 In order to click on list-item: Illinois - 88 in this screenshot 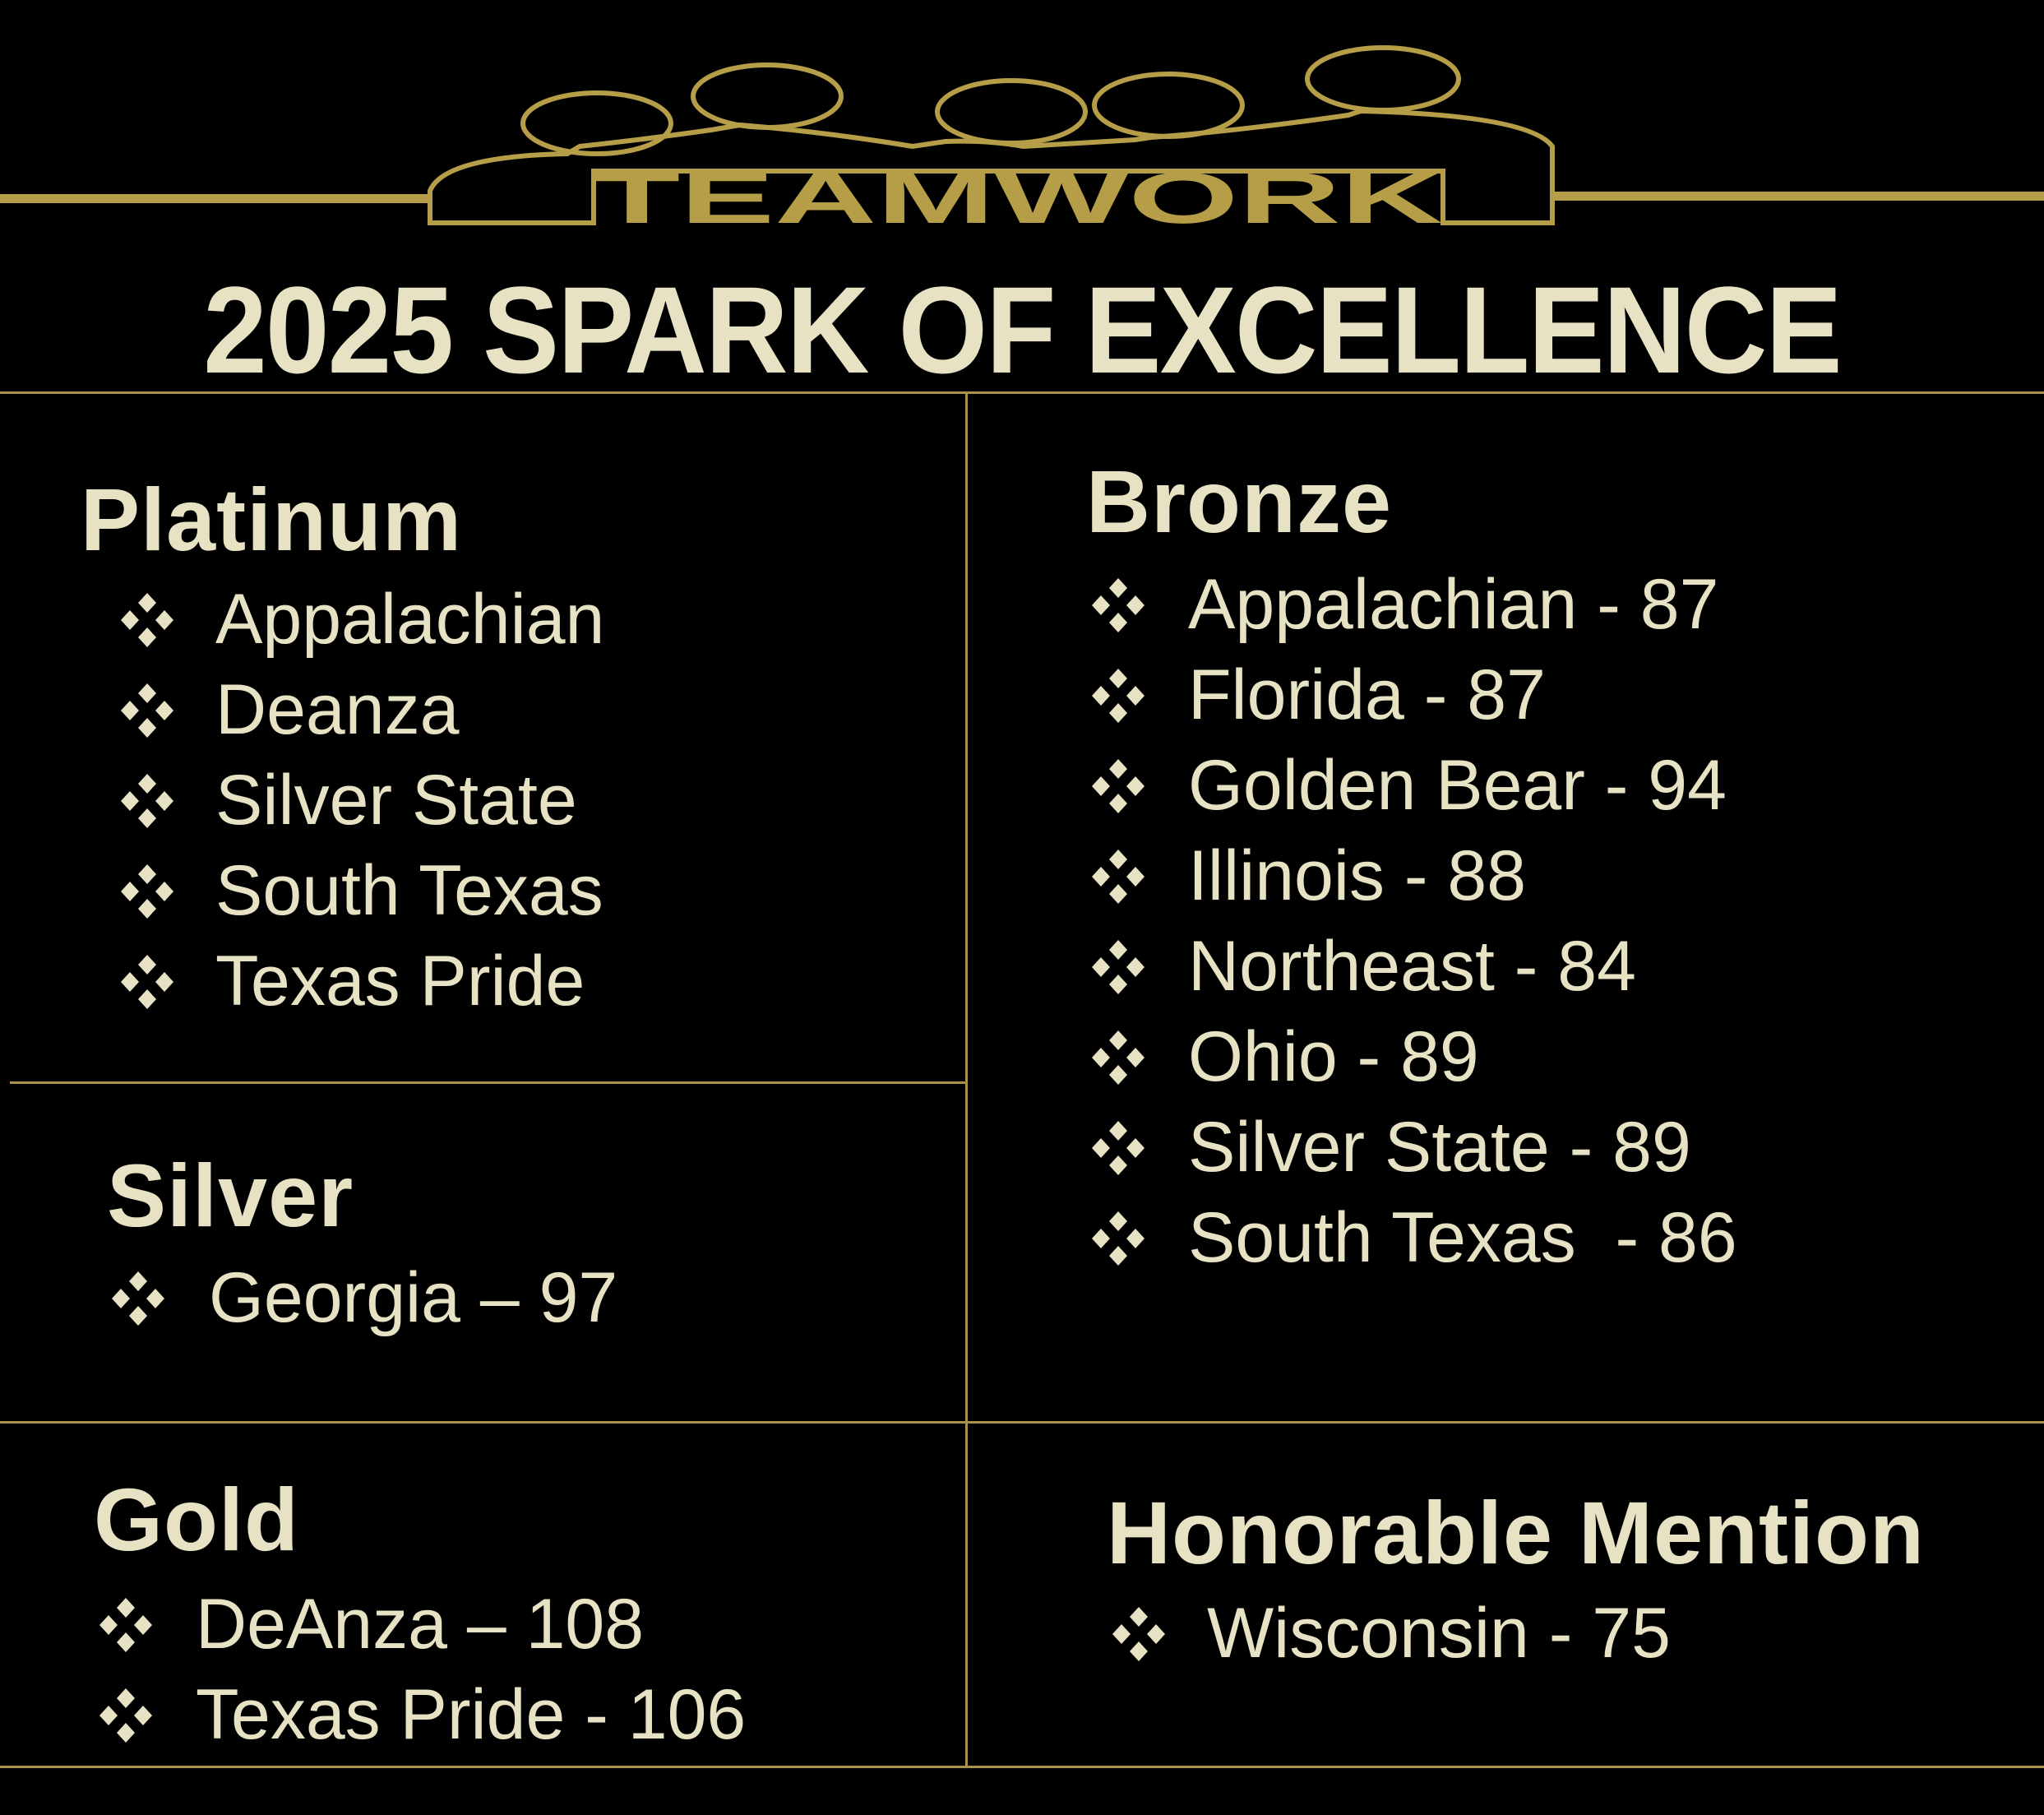, I will do `click(1357, 875)`.